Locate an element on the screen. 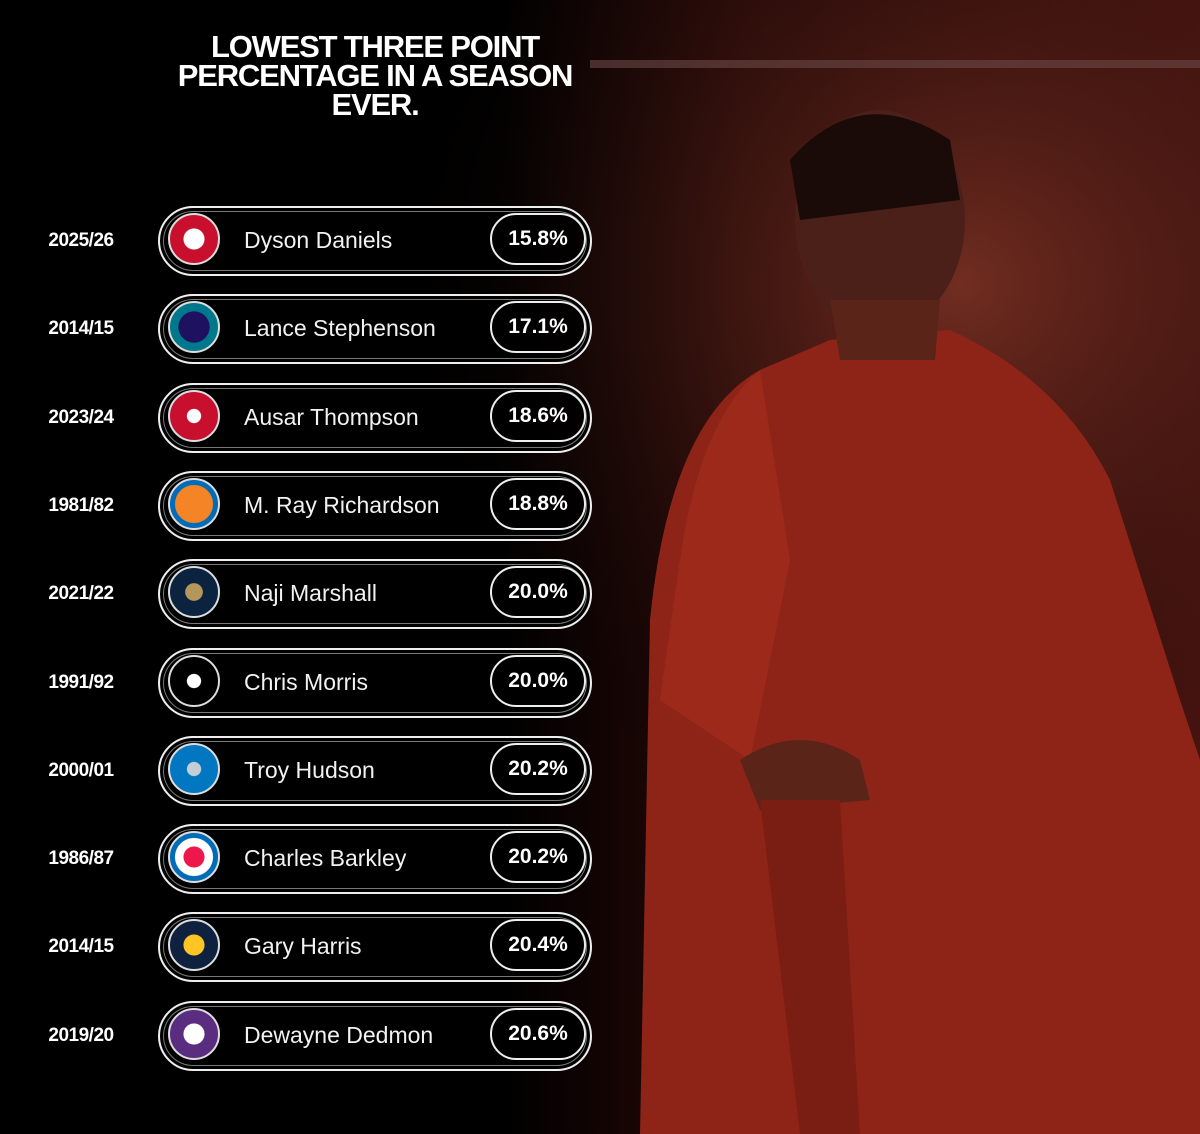  player-row: Dyson Daniels 15.8% is located at coordinates (375, 241).